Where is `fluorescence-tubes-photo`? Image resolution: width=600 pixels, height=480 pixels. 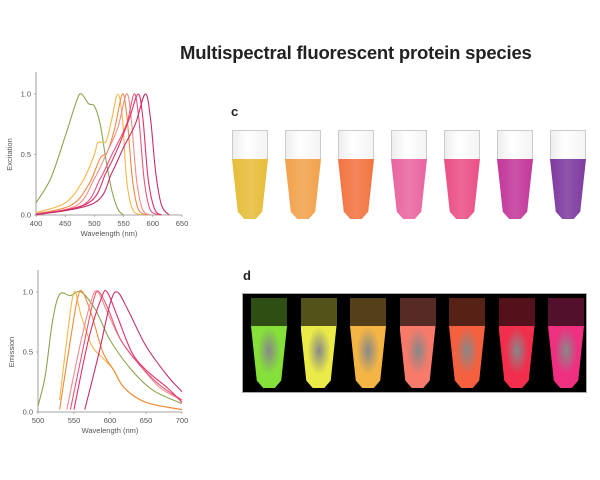
fluorescence-tubes-photo is located at coordinates (414, 343).